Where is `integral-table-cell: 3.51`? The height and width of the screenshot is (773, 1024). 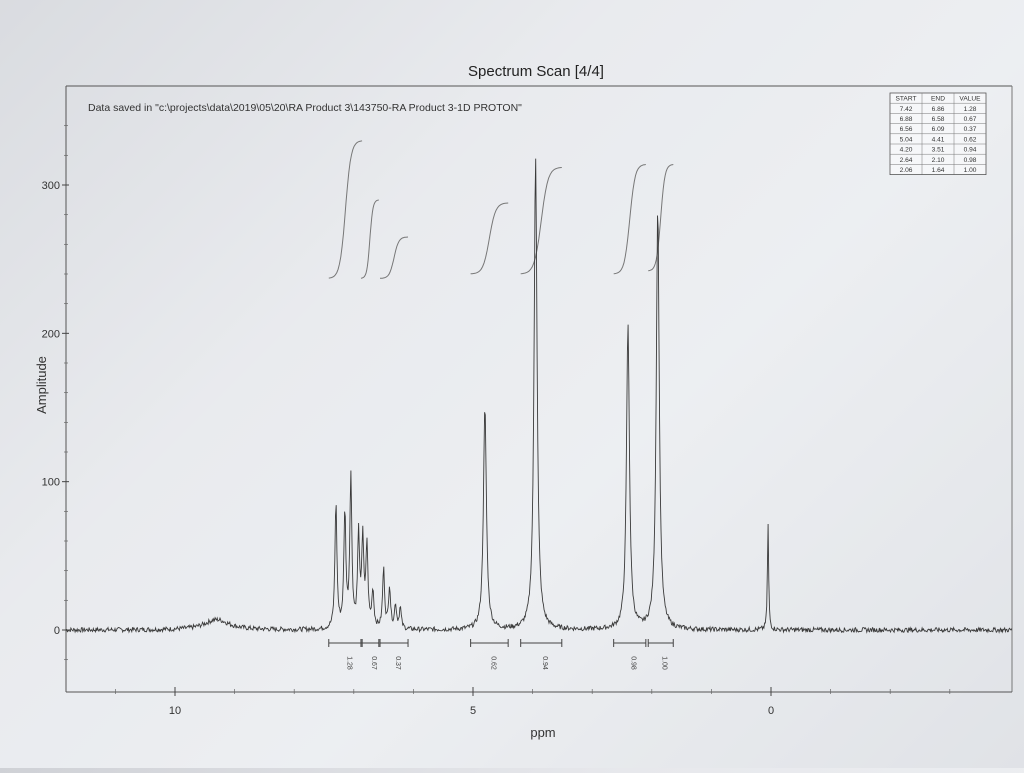
integral-table-cell: 3.51 is located at coordinates (938, 150).